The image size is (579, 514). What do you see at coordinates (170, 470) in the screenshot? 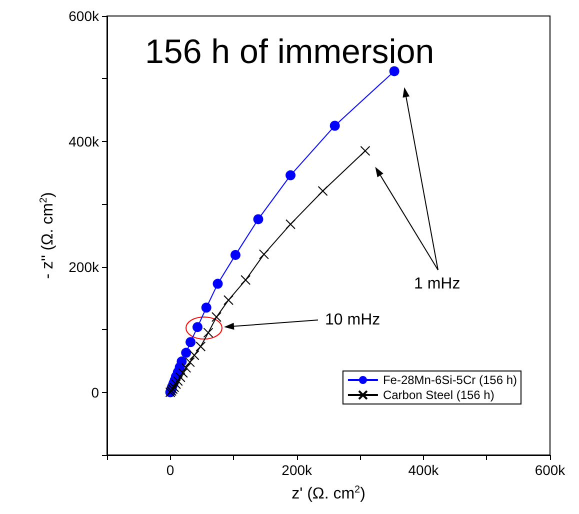
I see `x-tick-label: 0` at bounding box center [170, 470].